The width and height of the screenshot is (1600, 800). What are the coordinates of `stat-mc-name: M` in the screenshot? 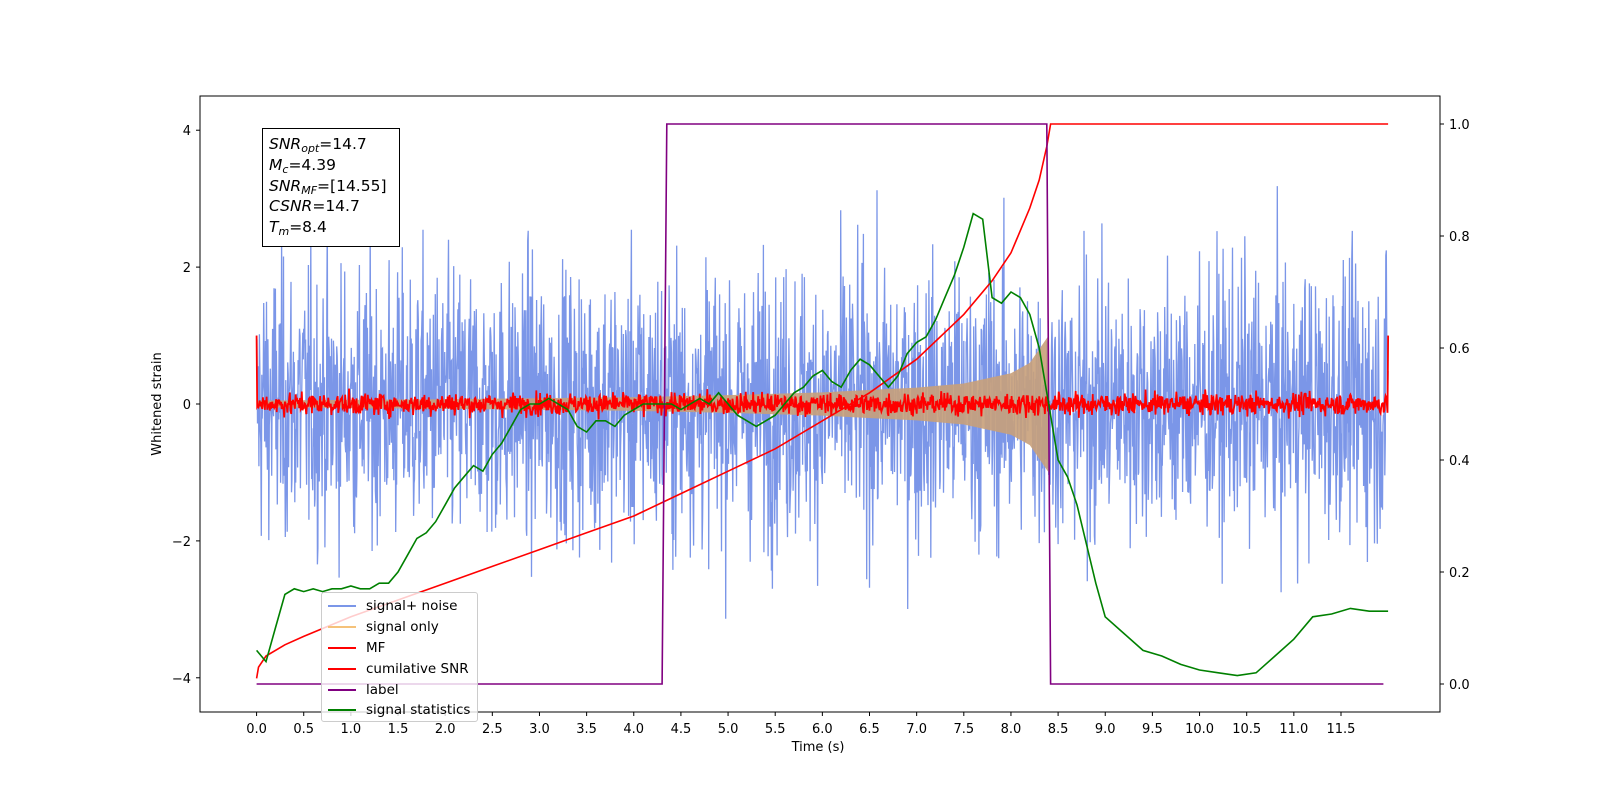 It's located at (276, 164).